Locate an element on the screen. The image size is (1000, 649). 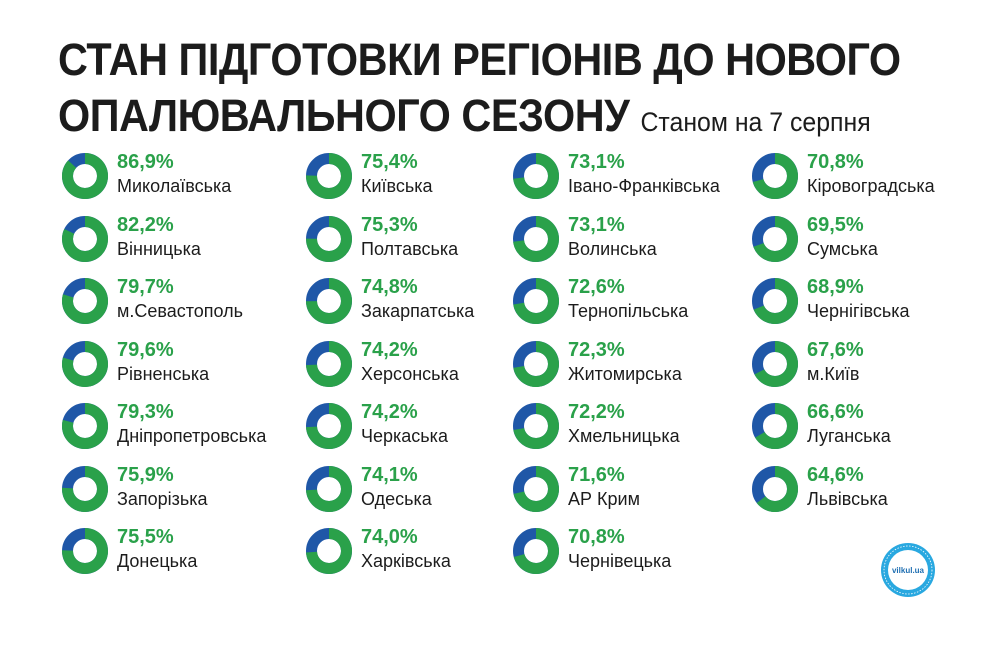
region-percent: 72,3% is located at coordinates (596, 349).